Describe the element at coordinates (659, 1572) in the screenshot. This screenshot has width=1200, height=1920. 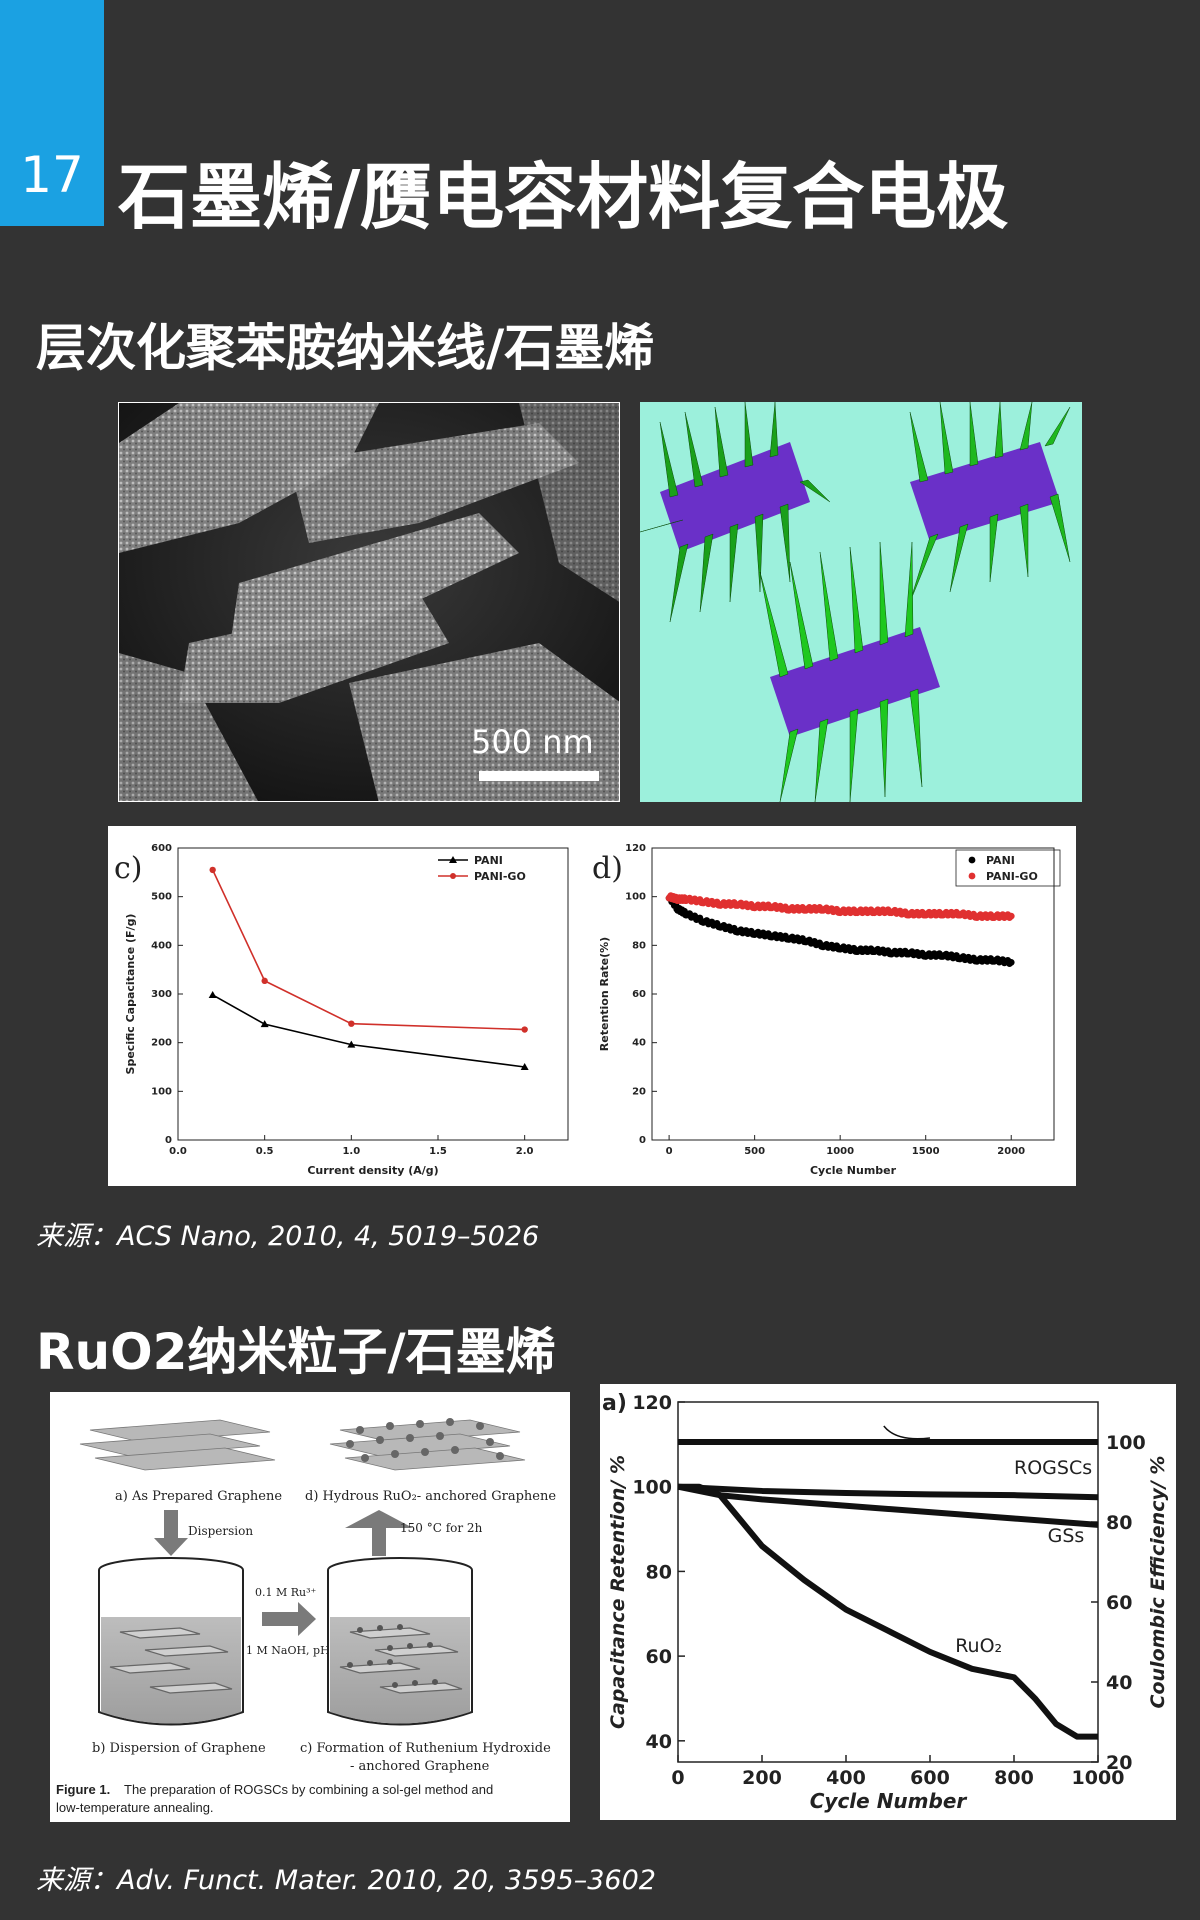
I see `y-tick-label: 80` at that location.